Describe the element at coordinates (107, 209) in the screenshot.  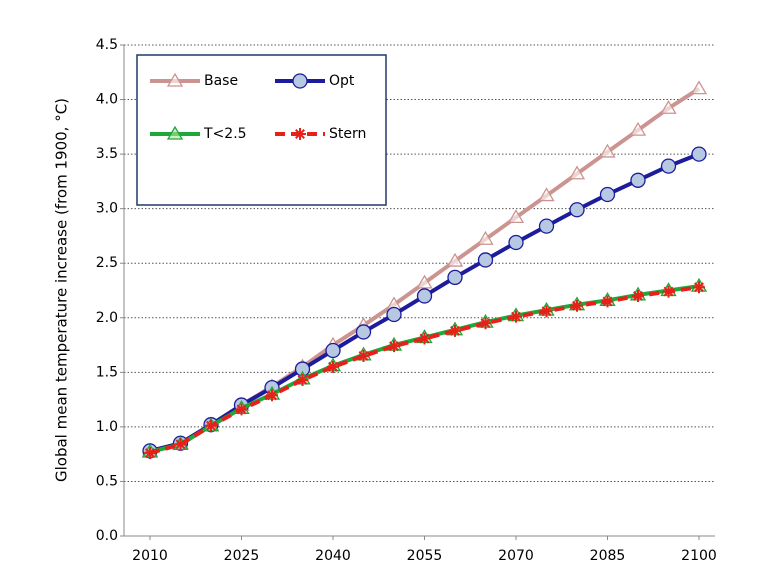
I see `y-tick-label: 3.0` at that location.